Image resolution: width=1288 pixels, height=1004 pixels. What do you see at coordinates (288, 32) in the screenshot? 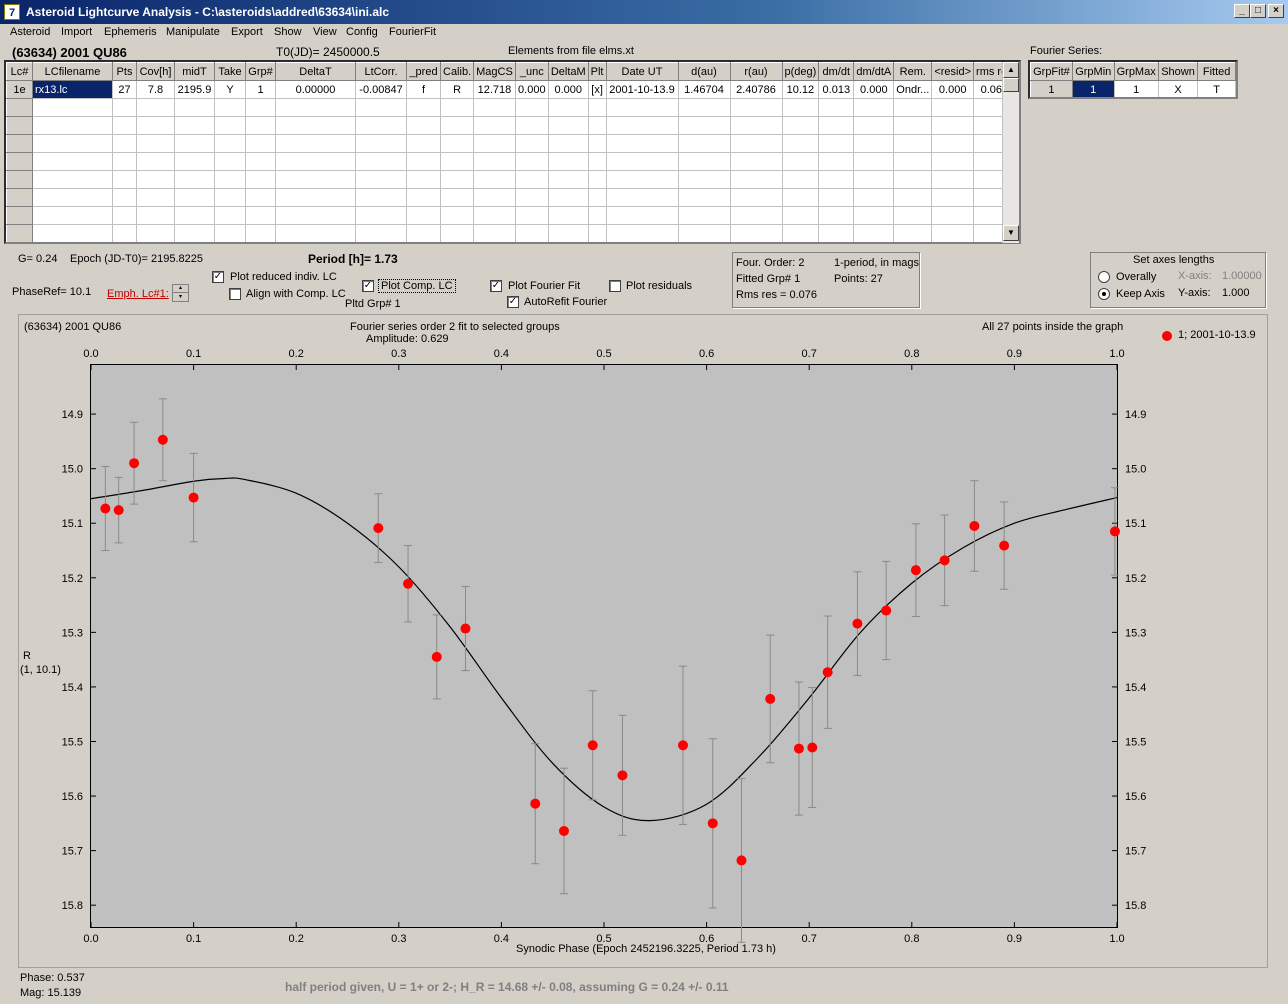
I see `menu-show: Show` at bounding box center [288, 32].